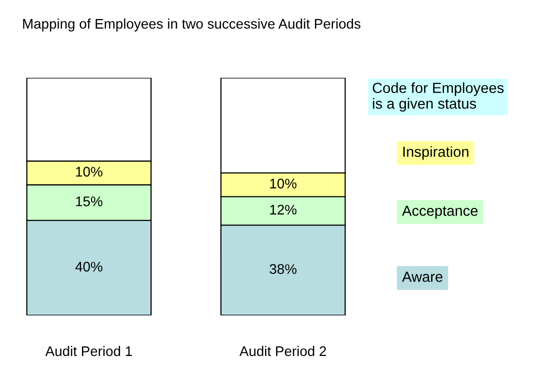 Image resolution: width=544 pixels, height=371 pixels. Describe the element at coordinates (422, 277) in the screenshot. I see `text: Aware` at that location.